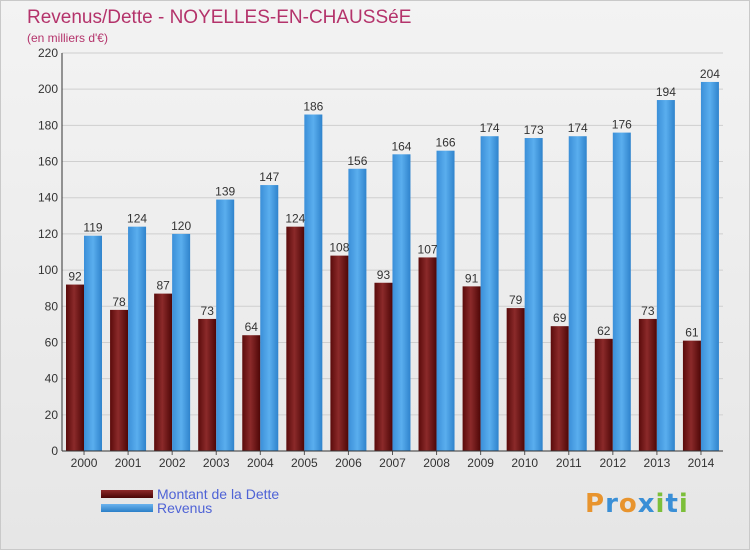  What do you see at coordinates (185, 508) in the screenshot?
I see `legend-label-revenus: Revenus` at bounding box center [185, 508].